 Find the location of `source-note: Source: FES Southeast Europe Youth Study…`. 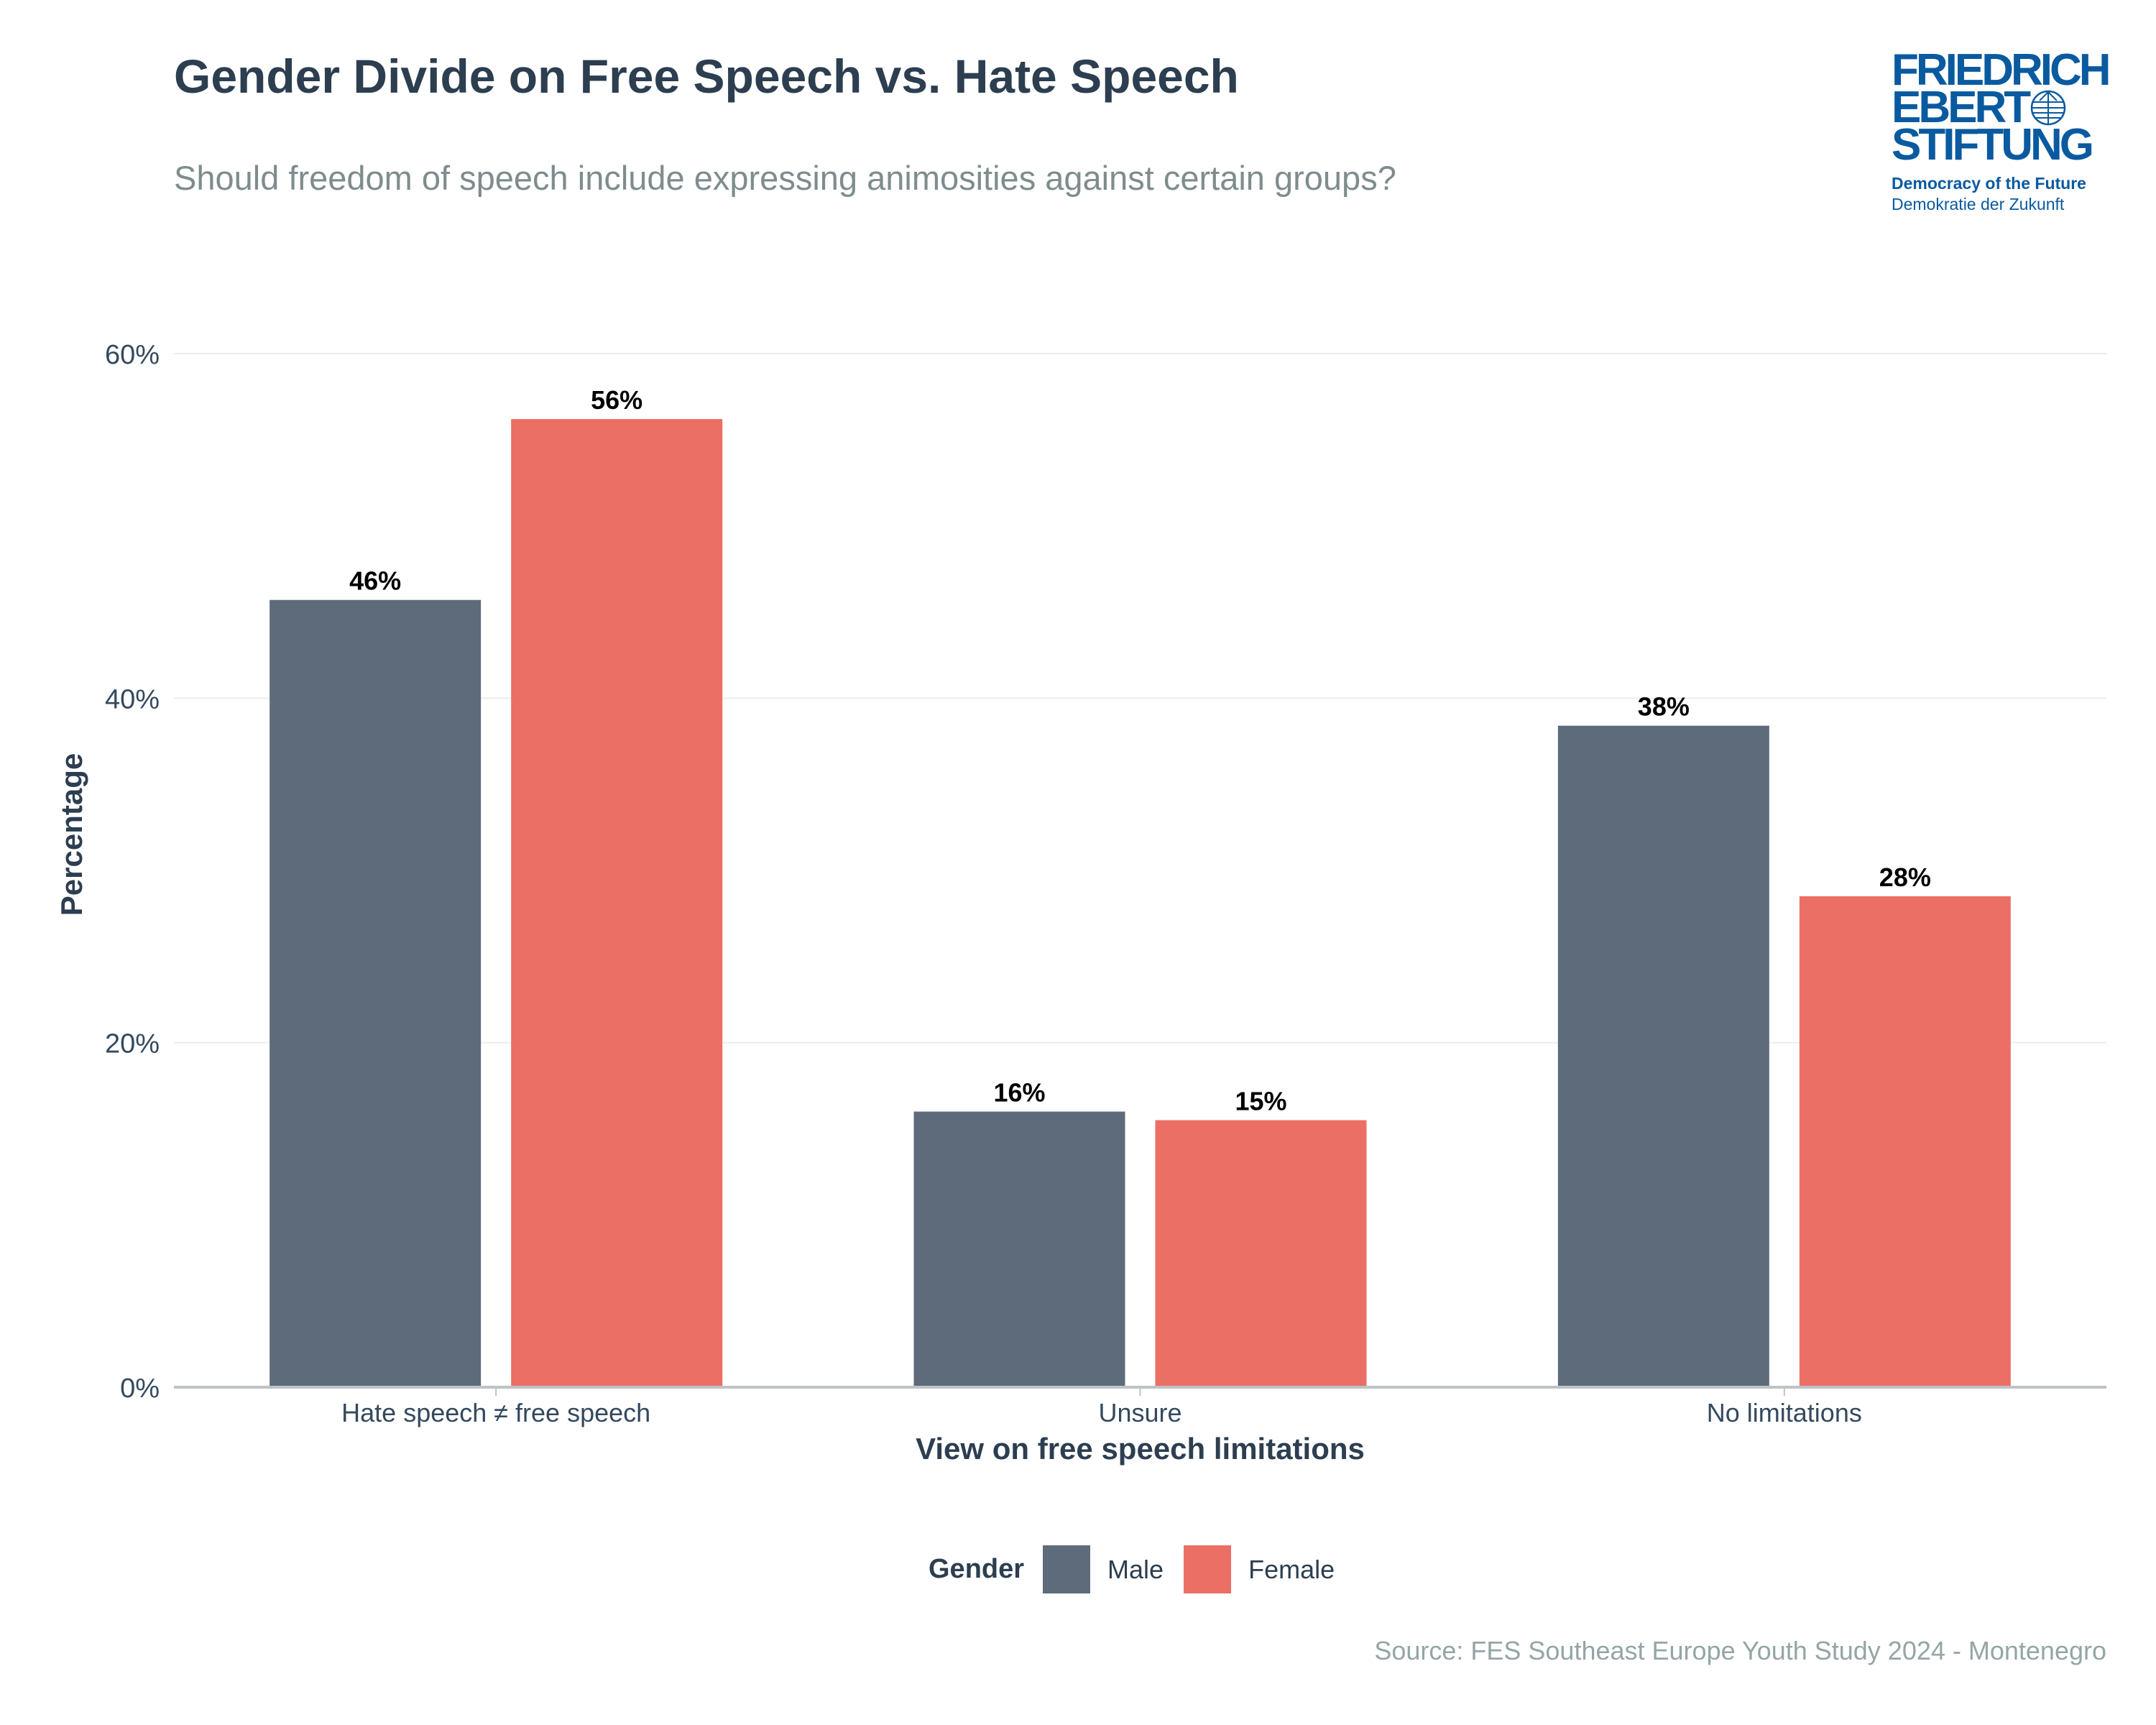

source-note: Source: FES Southeast Europe Youth Study… is located at coordinates (1740, 1650).